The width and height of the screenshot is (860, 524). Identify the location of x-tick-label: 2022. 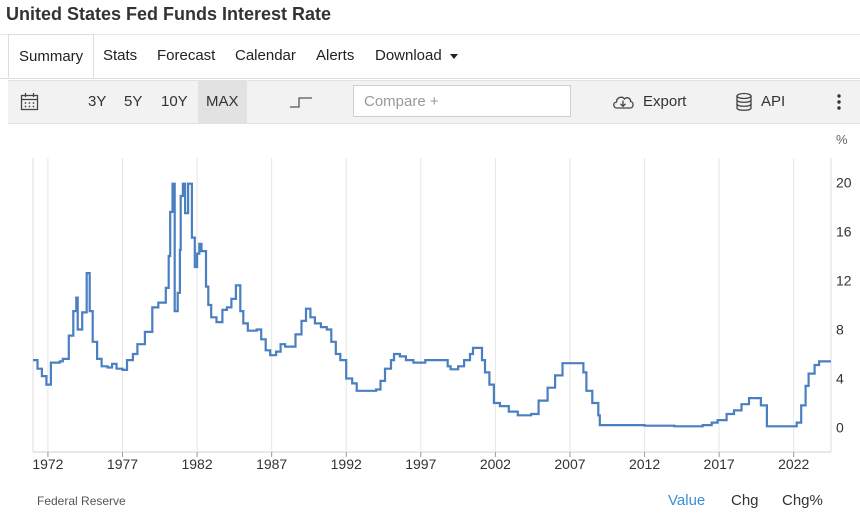
(793, 464).